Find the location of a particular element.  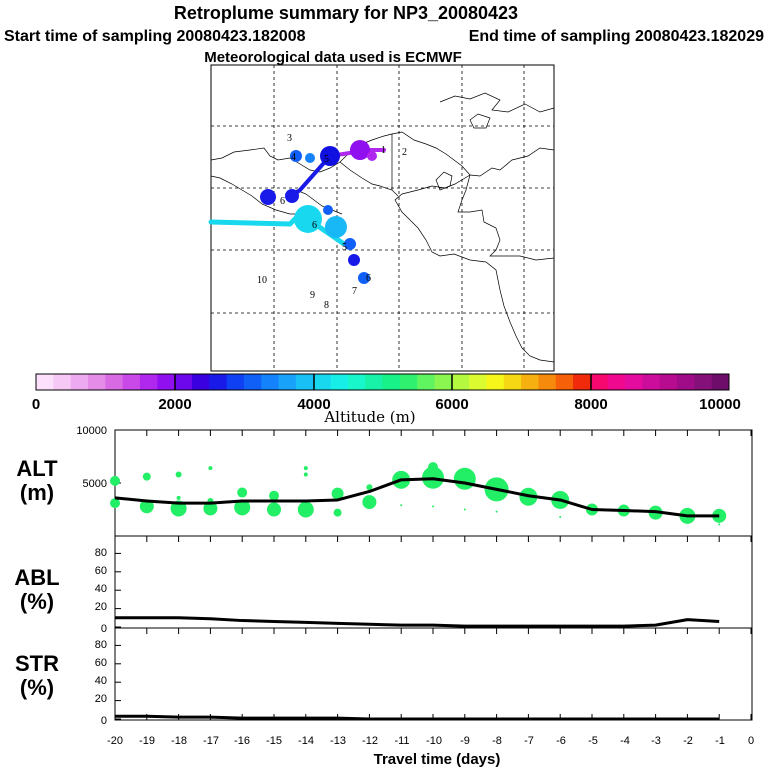

x-tick-label: -1 is located at coordinates (720, 741).